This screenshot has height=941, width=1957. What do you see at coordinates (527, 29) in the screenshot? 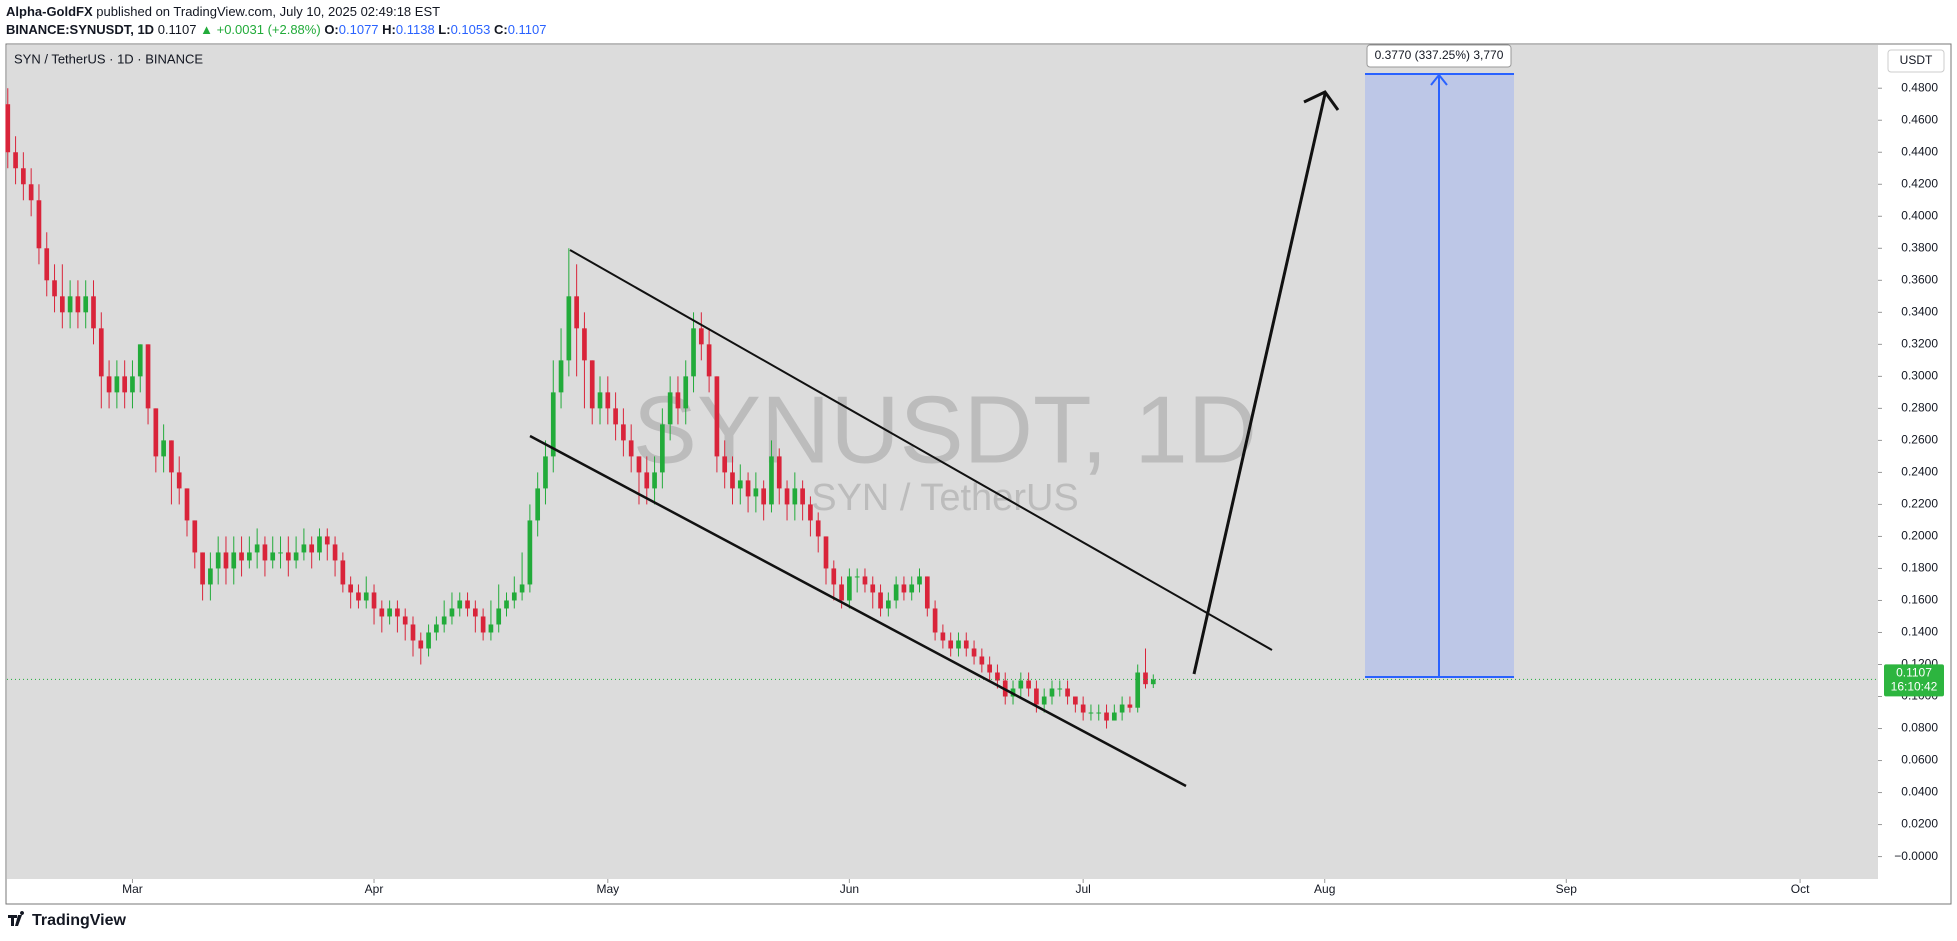
I see `ohlc-value: 0.1107` at bounding box center [527, 29].